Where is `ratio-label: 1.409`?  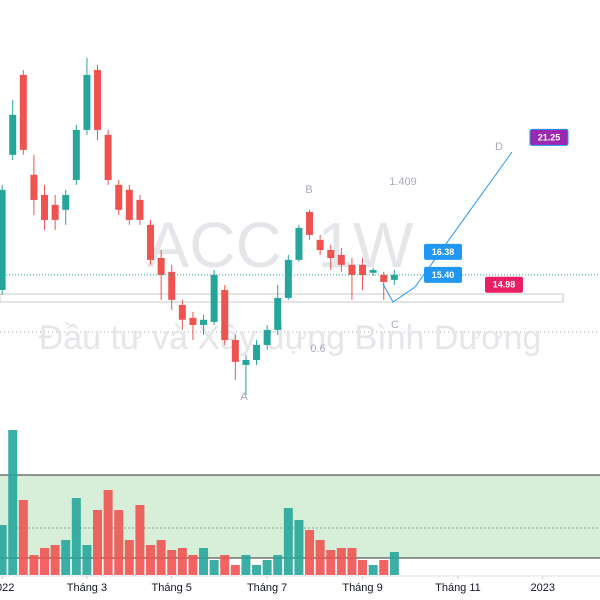 ratio-label: 1.409 is located at coordinates (403, 182).